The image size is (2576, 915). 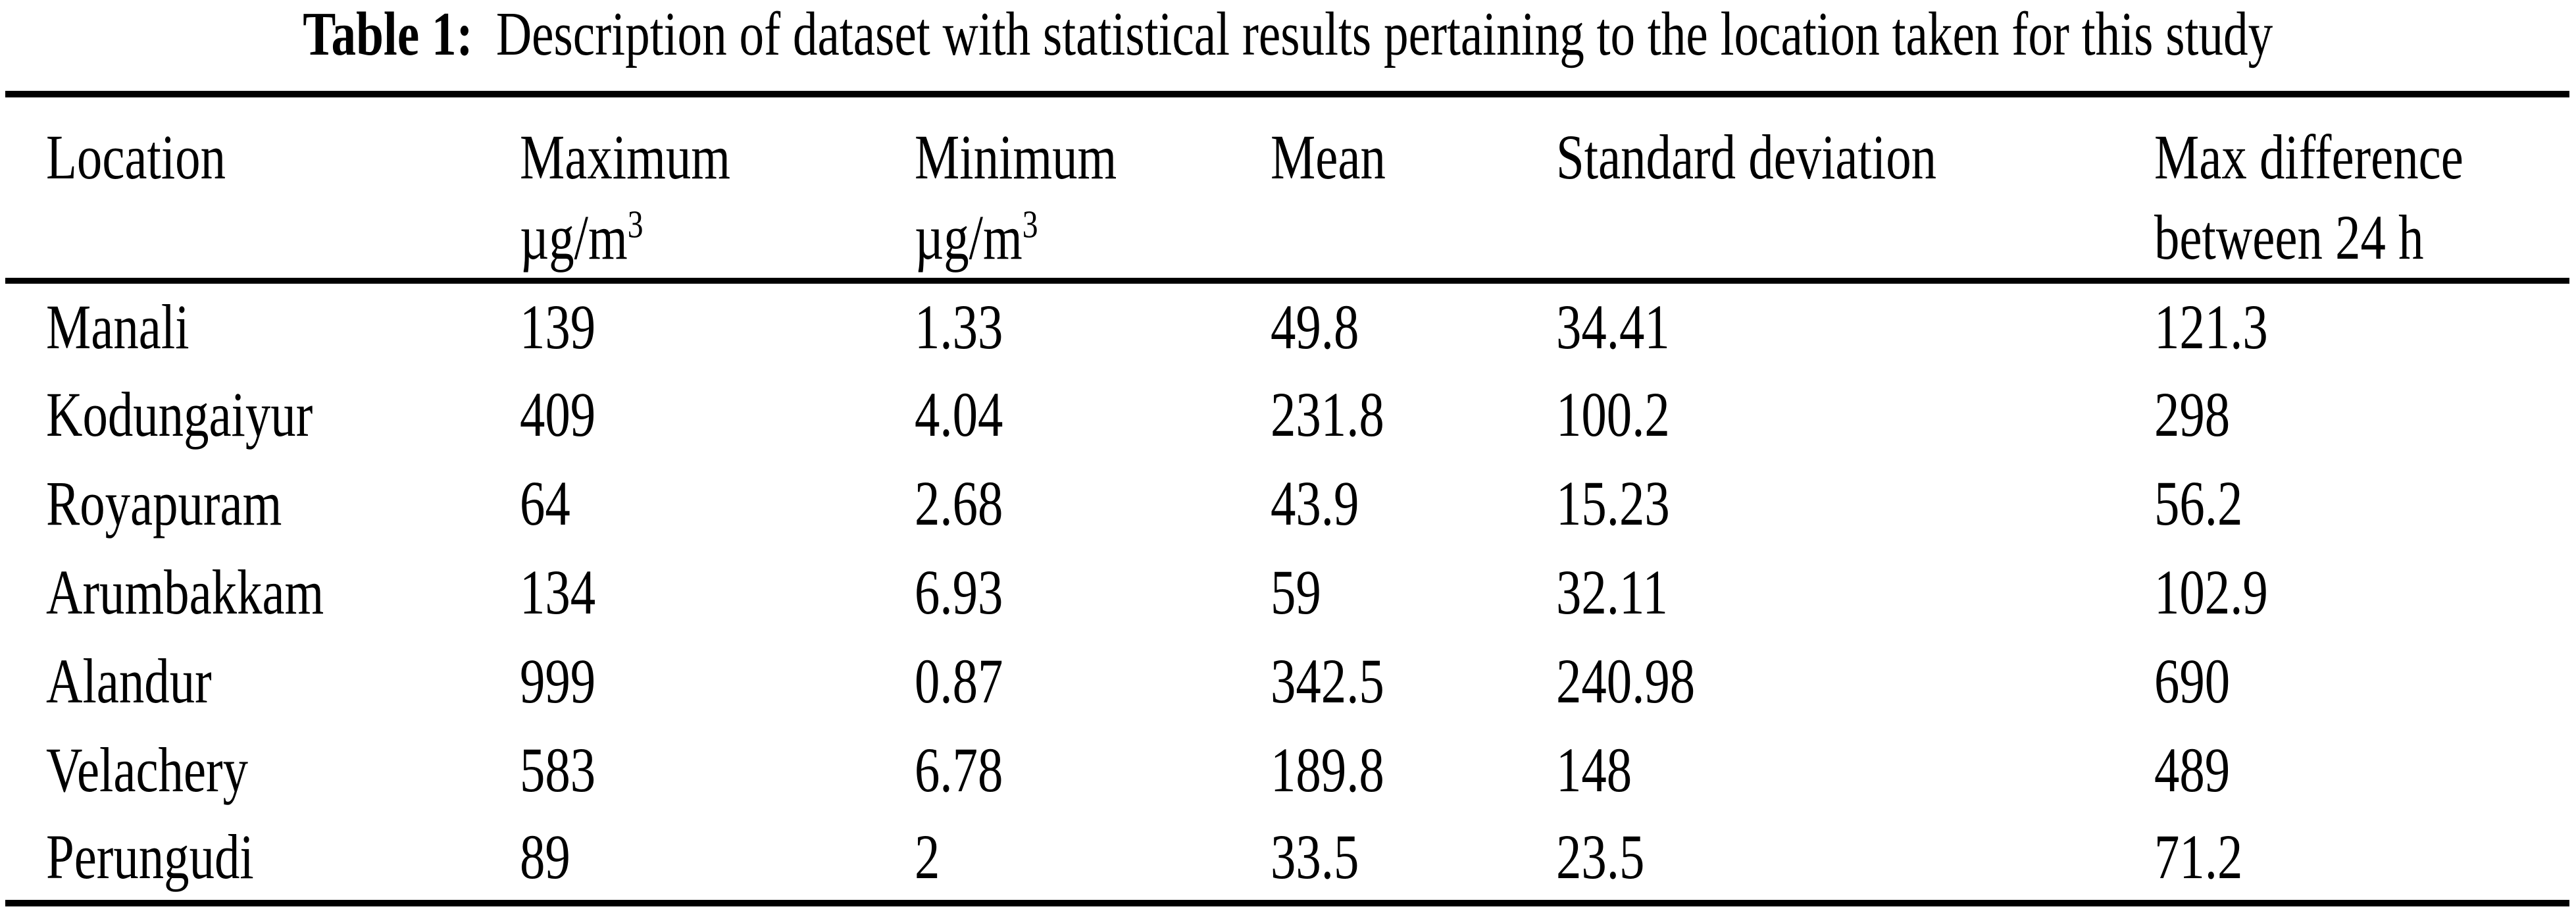 What do you see at coordinates (1328, 157) in the screenshot?
I see `column-header-mean-label: Mean` at bounding box center [1328, 157].